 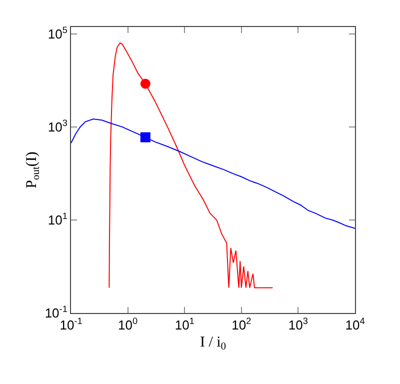 What do you see at coordinates (128, 324) in the screenshot?
I see `x-tick-label: 10$^{0}$` at bounding box center [128, 324].